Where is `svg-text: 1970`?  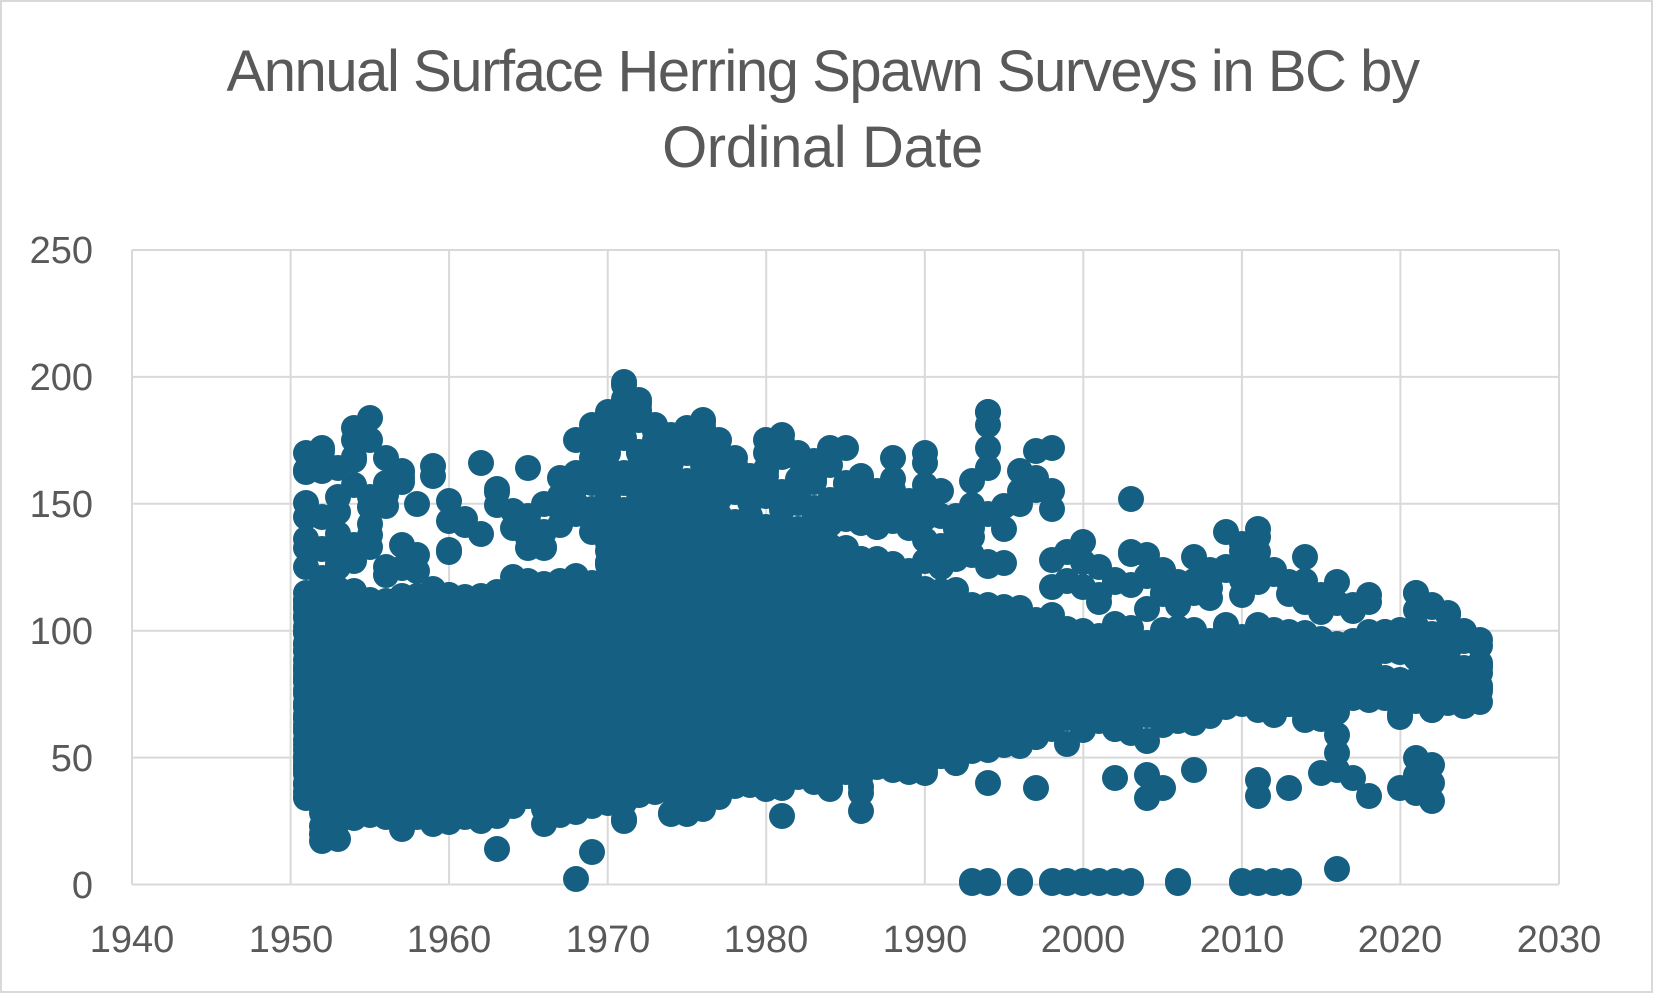 svg-text: 1970 is located at coordinates (608, 940).